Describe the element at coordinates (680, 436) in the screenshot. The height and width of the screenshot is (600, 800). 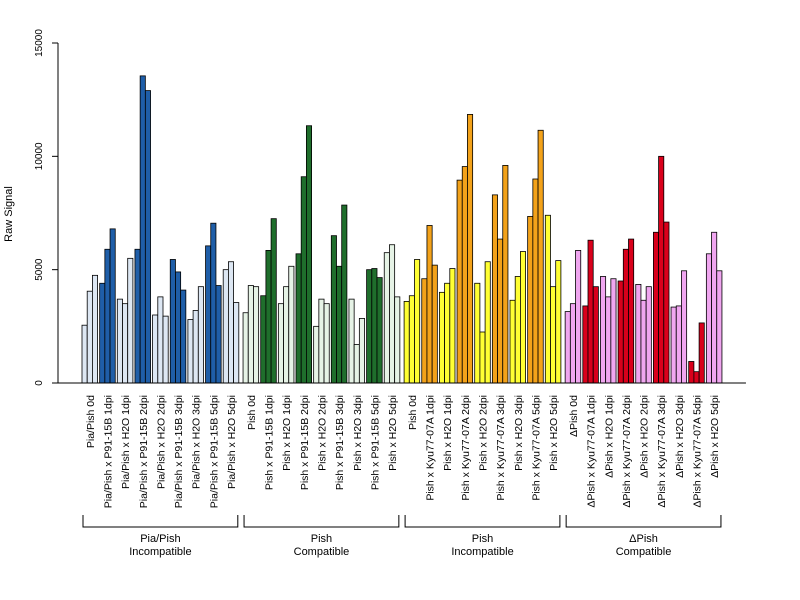
I see `x-tick-label: ΔPish x H2O 3dpi` at that location.